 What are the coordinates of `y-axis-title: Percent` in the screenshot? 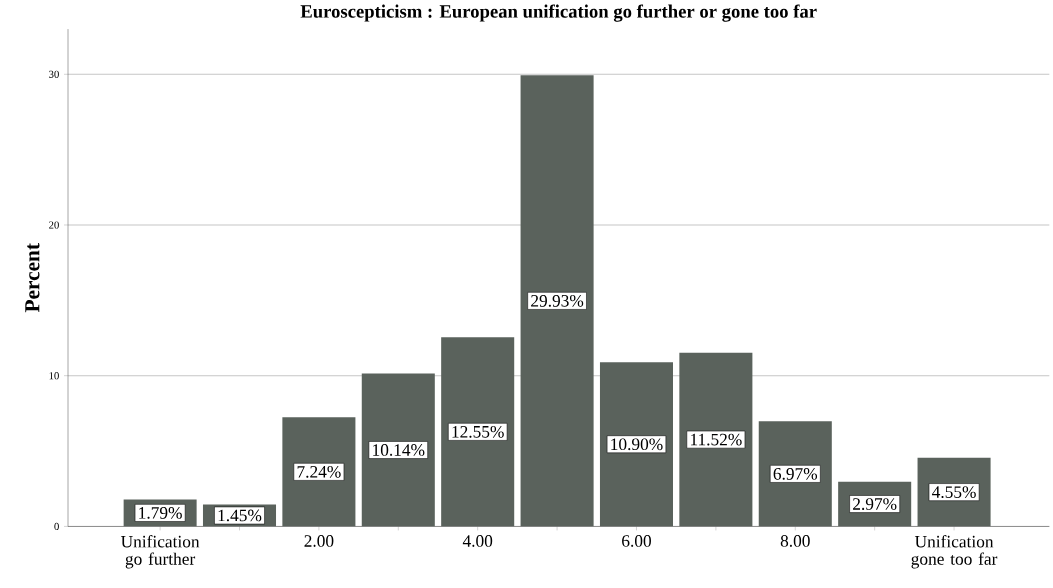 It's located at (32, 277).